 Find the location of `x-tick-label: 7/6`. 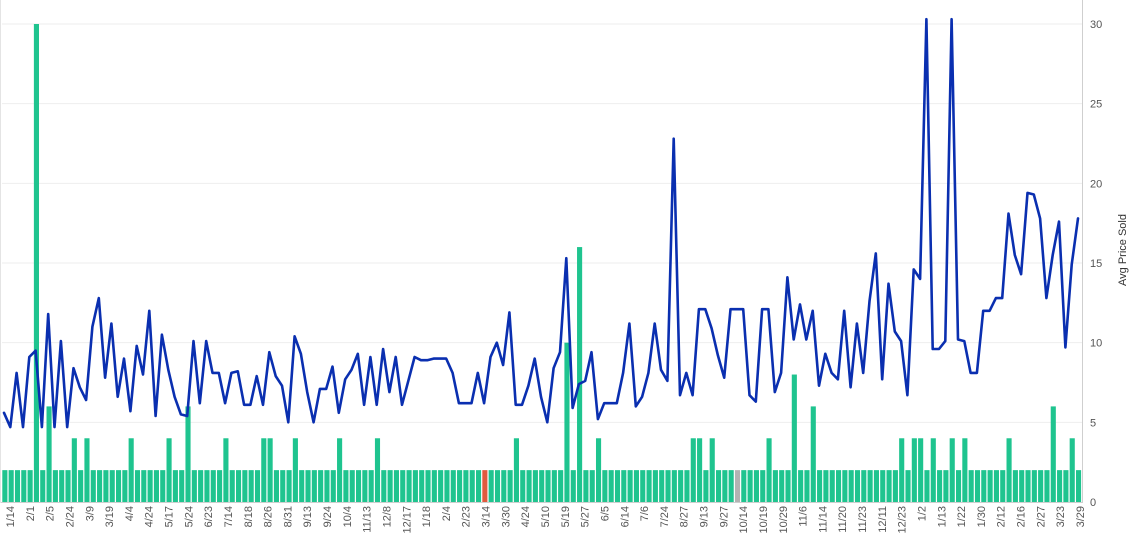

x-tick-label: 7/6 is located at coordinates (645, 513).